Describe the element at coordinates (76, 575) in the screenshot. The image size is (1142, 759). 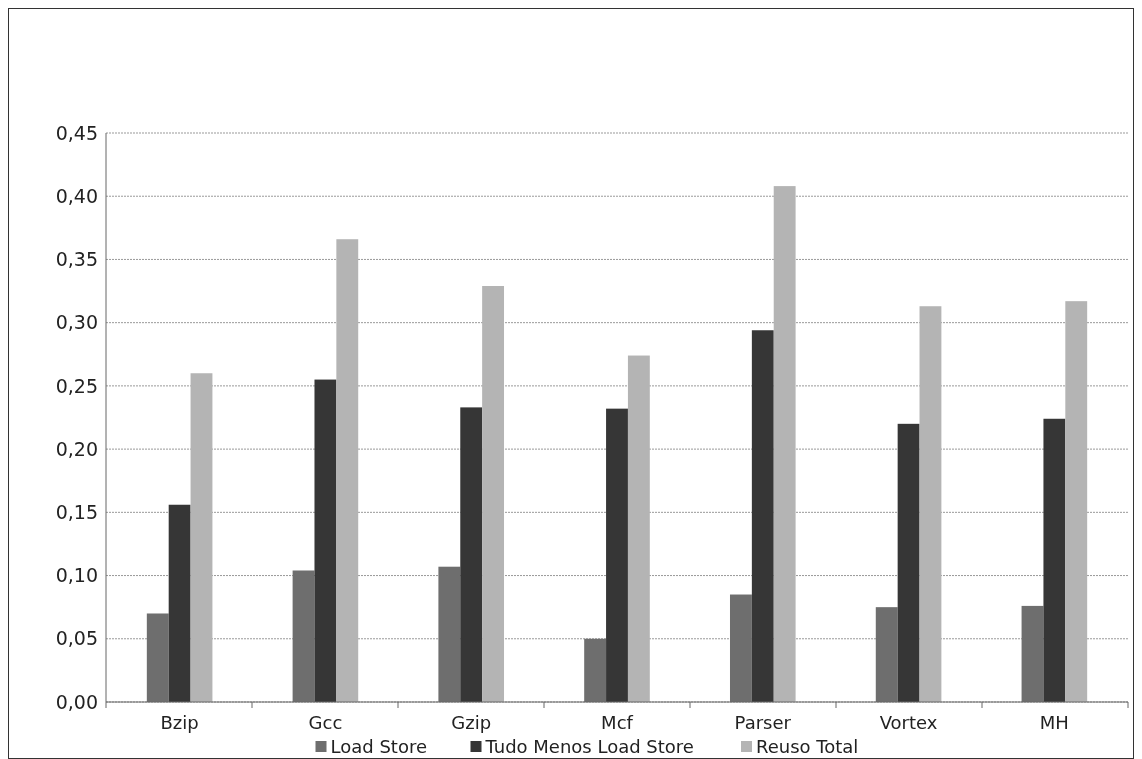
I see `y-tick-label: 0,10` at that location.